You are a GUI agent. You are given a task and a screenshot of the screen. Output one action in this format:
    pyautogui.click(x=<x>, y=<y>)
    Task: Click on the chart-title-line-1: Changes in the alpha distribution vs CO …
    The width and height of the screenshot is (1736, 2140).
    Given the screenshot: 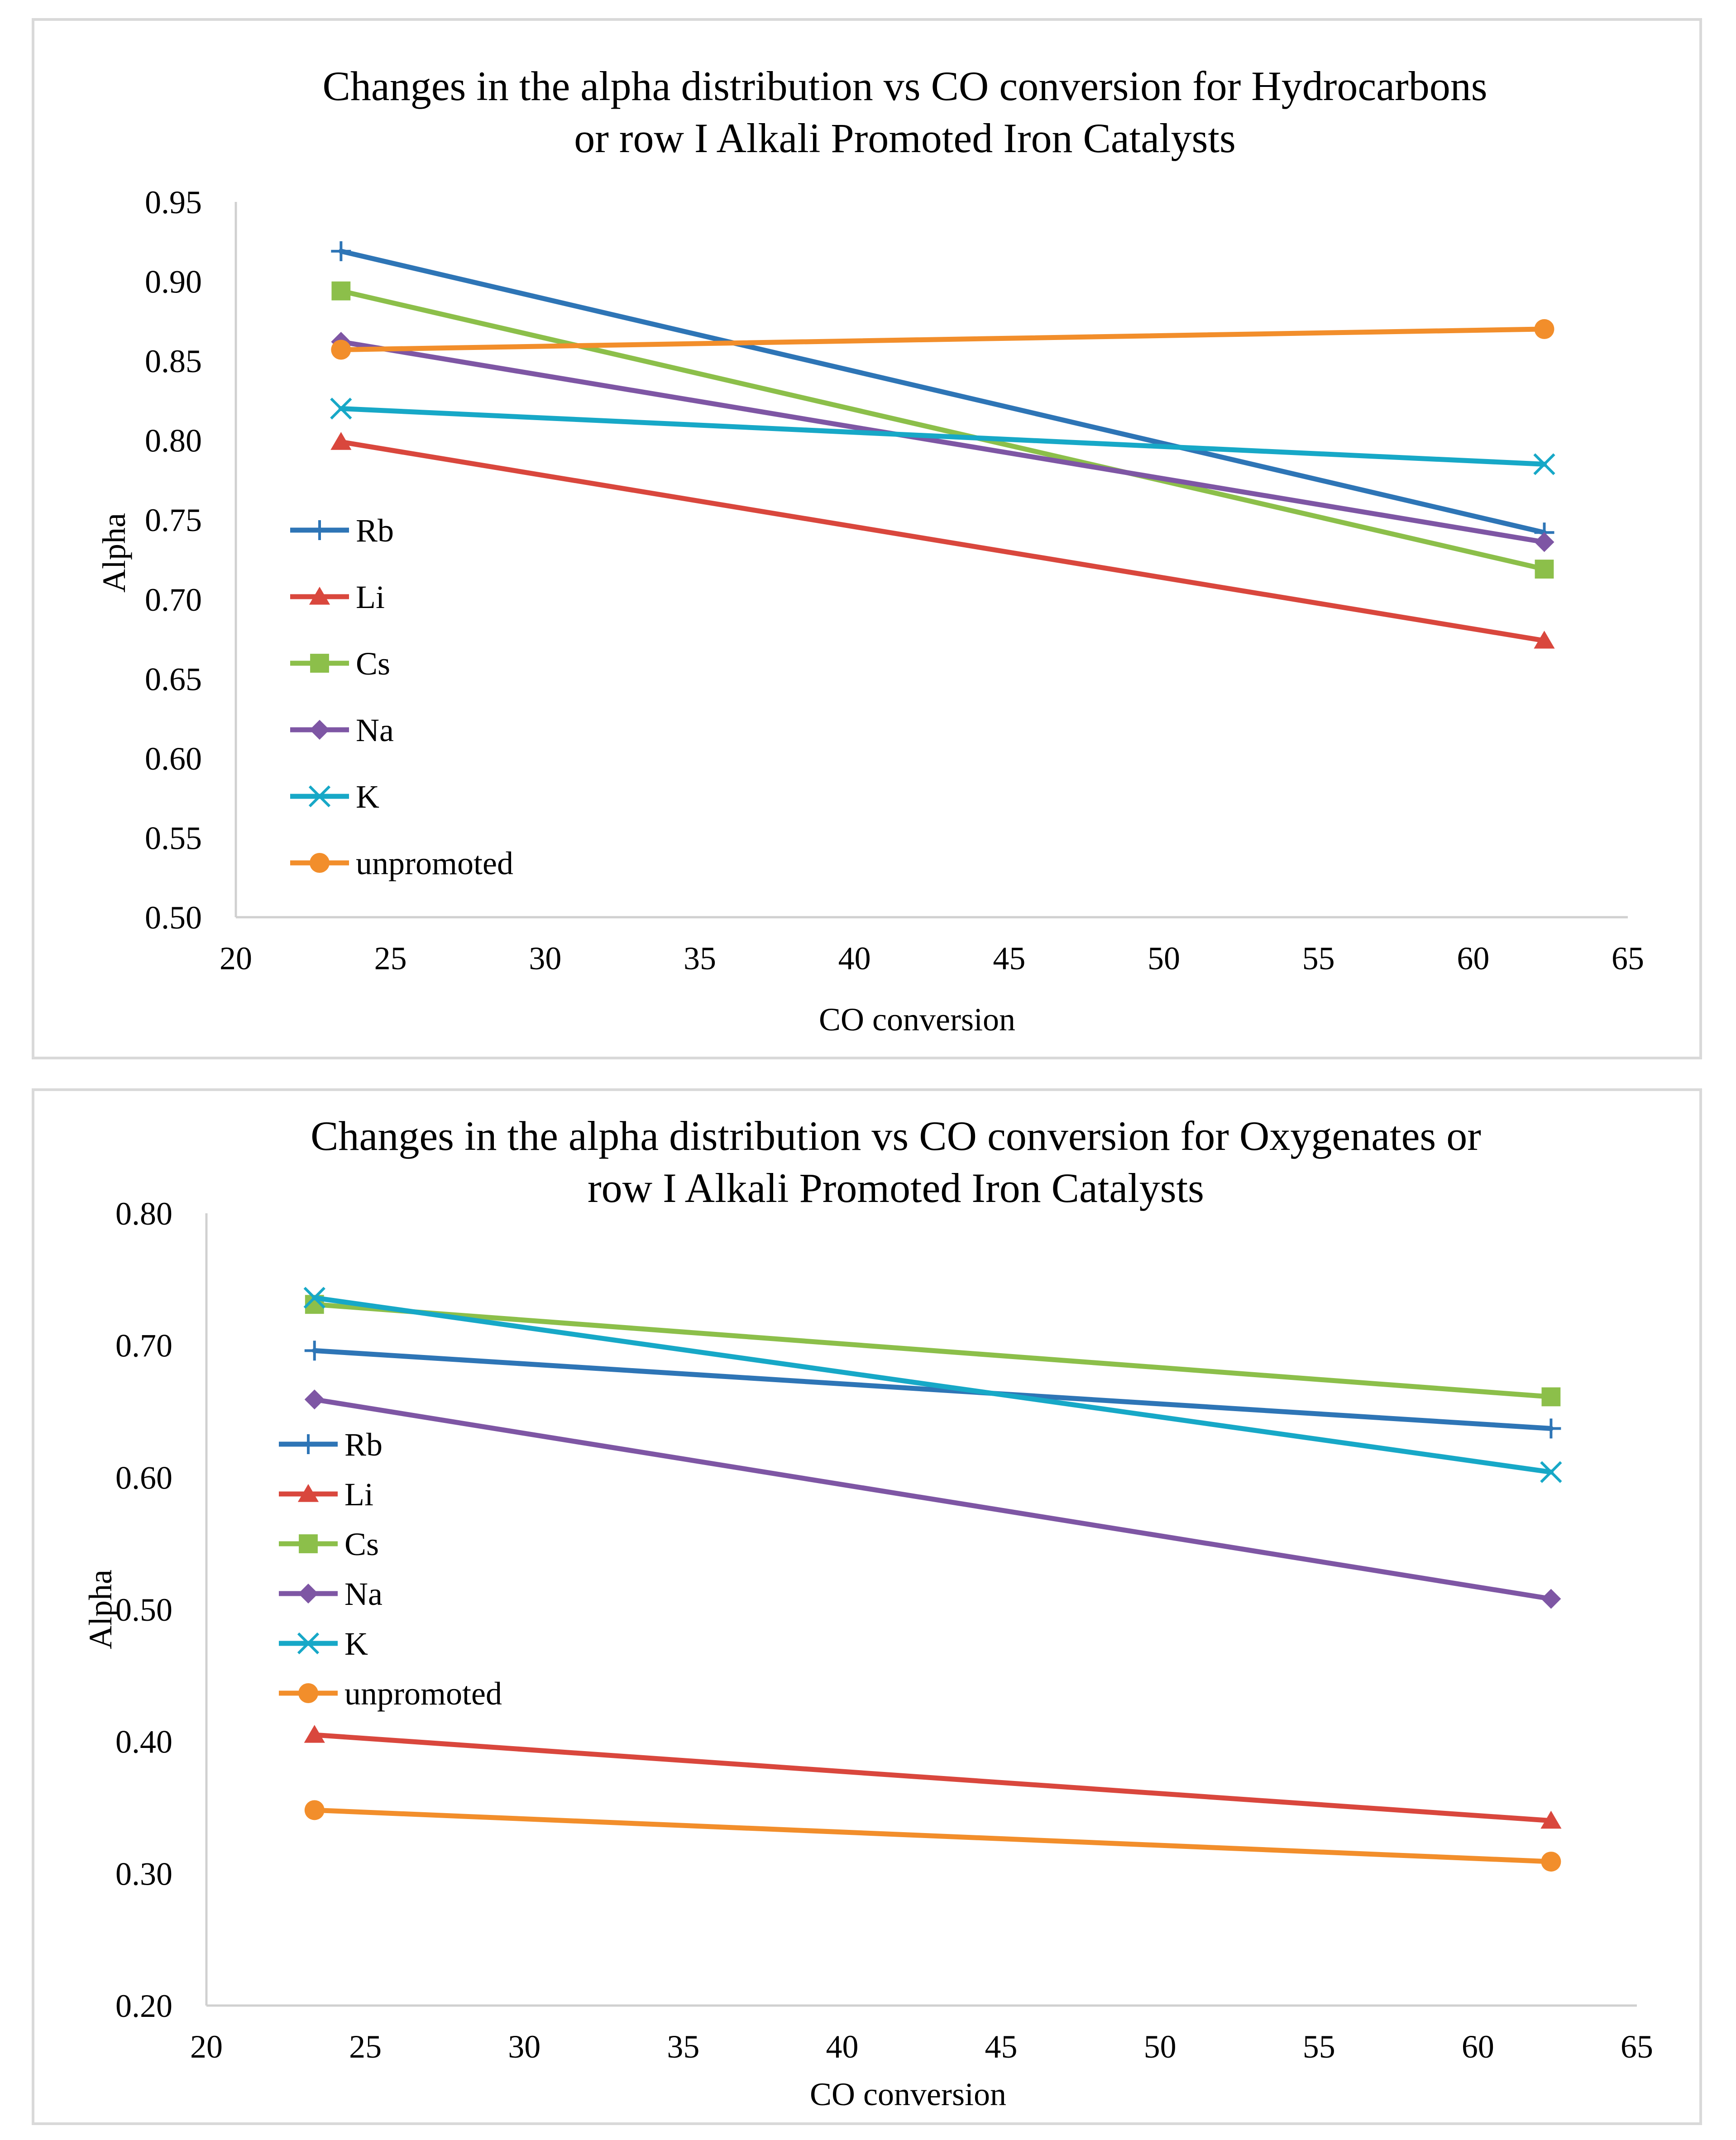 What is the action you would take?
    pyautogui.click(x=896, y=1136)
    